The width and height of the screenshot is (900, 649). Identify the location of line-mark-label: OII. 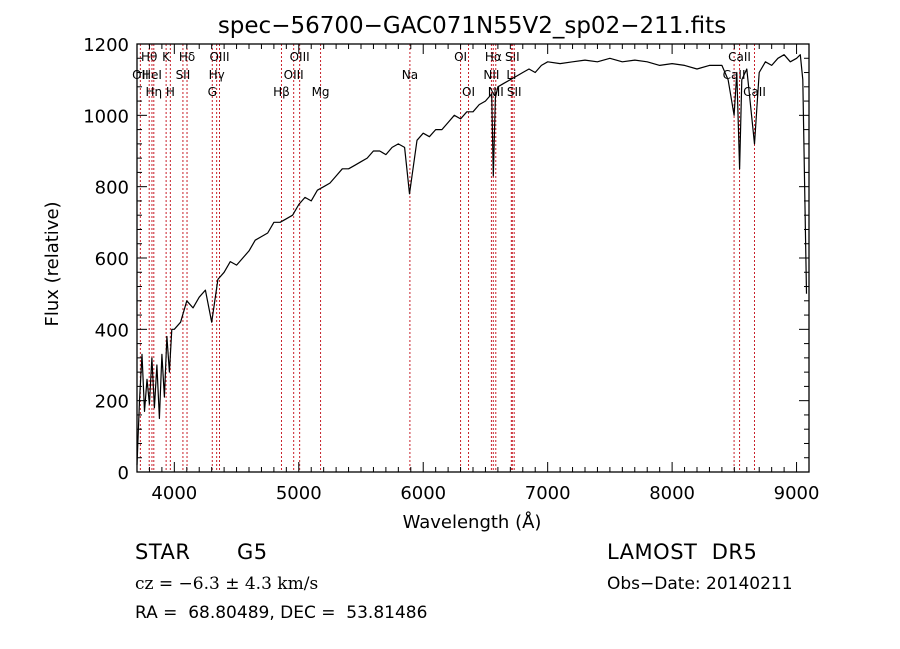
(140, 75).